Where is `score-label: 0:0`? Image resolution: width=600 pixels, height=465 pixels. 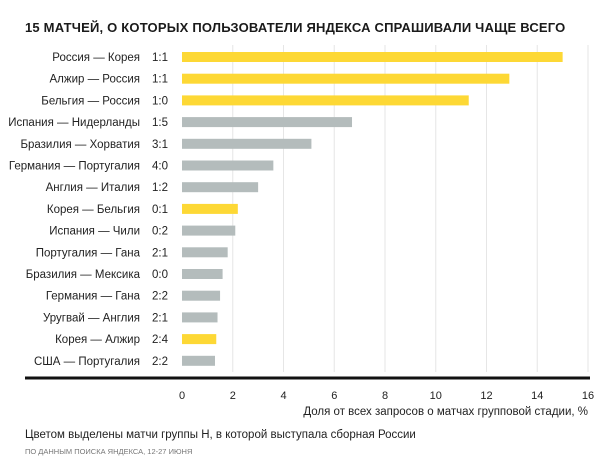 score-label: 0:0 is located at coordinates (160, 275).